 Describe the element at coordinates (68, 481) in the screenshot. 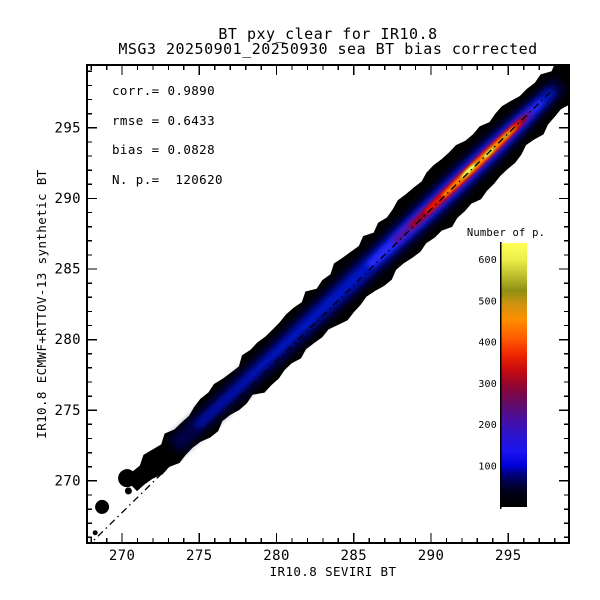

I see `y-tick-label: 270` at that location.